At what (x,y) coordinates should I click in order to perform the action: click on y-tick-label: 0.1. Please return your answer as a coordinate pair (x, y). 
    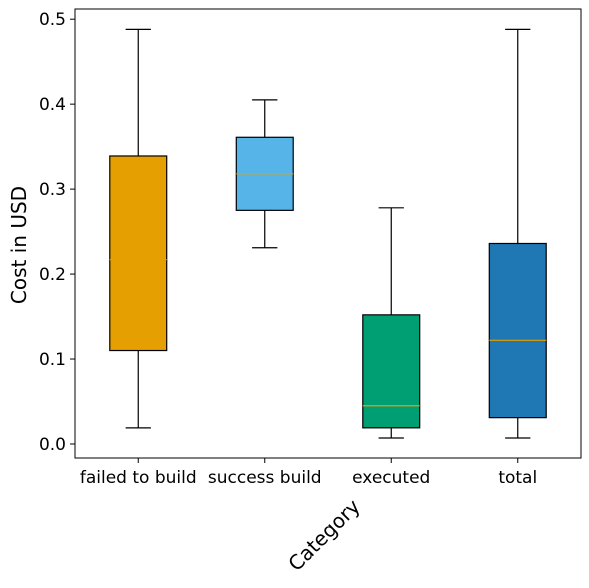
    Looking at the image, I should click on (52, 360).